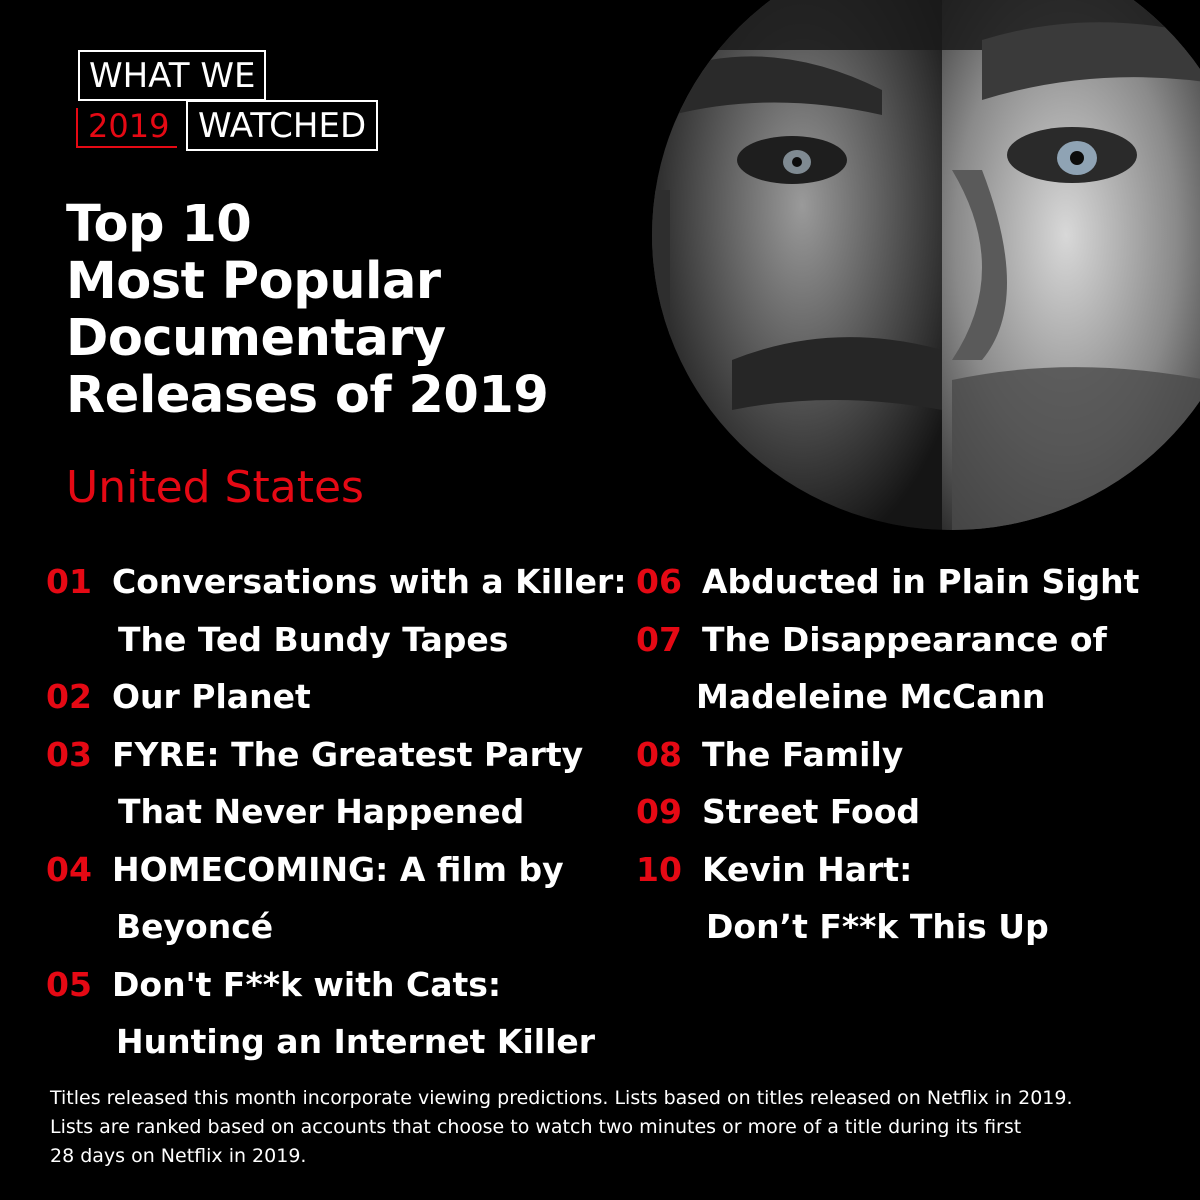  I want to click on title-name: Our Planet, so click(211, 697).